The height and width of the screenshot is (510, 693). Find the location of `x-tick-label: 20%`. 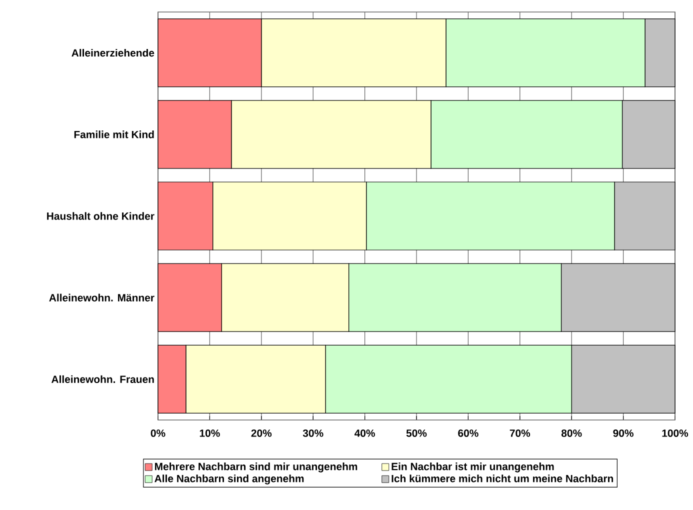

x-tick-label: 20% is located at coordinates (261, 433).